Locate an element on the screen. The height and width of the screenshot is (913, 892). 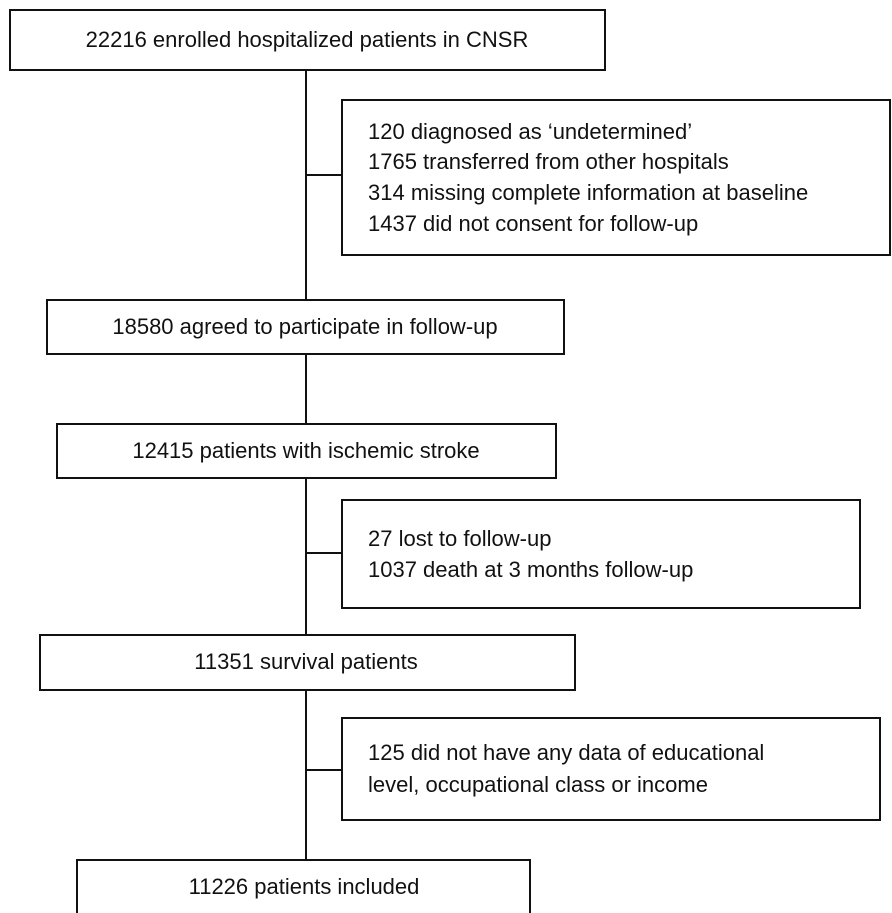
exclusion-line: 27 lost to follow-up is located at coordinates (459, 538).